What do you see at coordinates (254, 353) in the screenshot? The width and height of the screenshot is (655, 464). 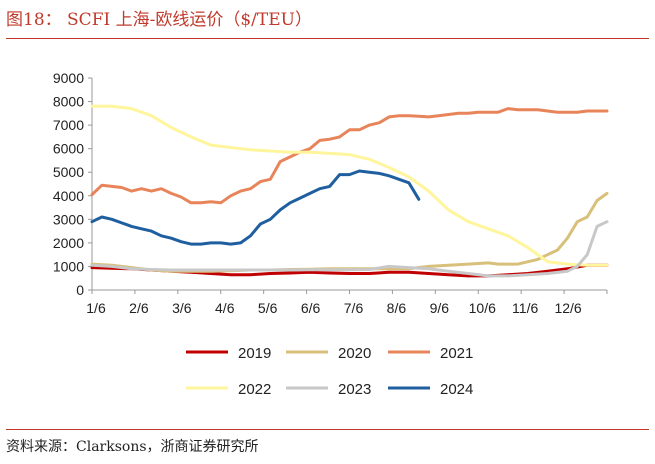 I see `legend-label-2019: 2019` at bounding box center [254, 353].